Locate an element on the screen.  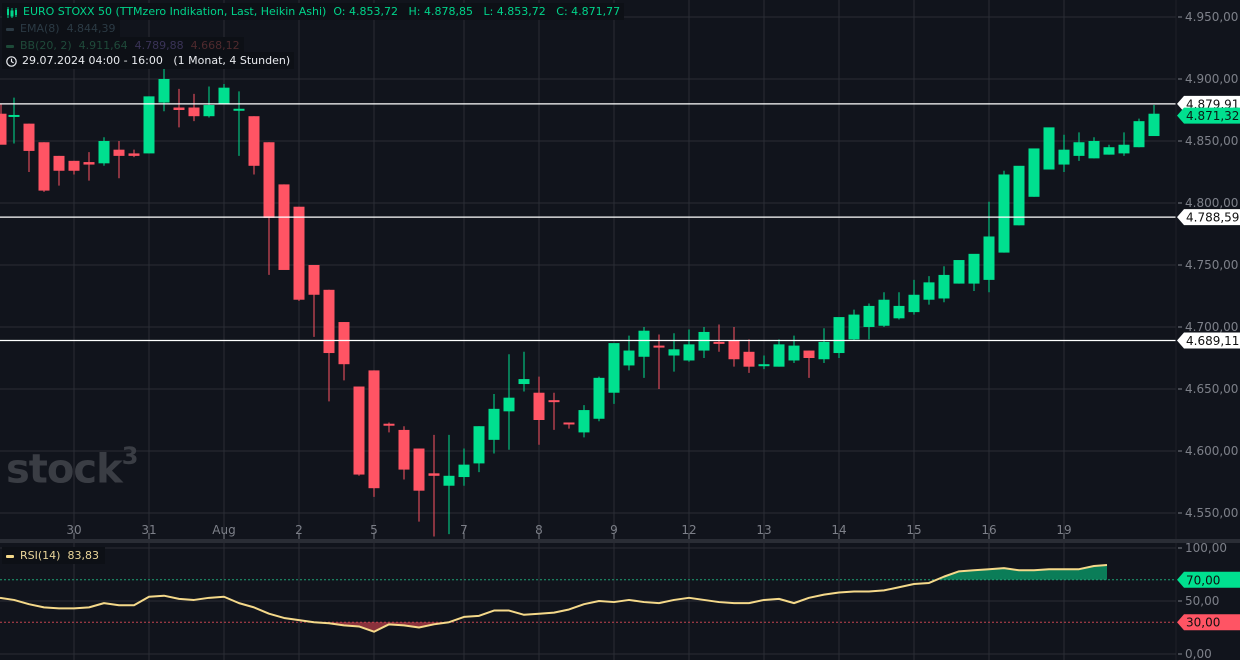
rsi-y-tick-label: 0,00 is located at coordinates (1198, 653).